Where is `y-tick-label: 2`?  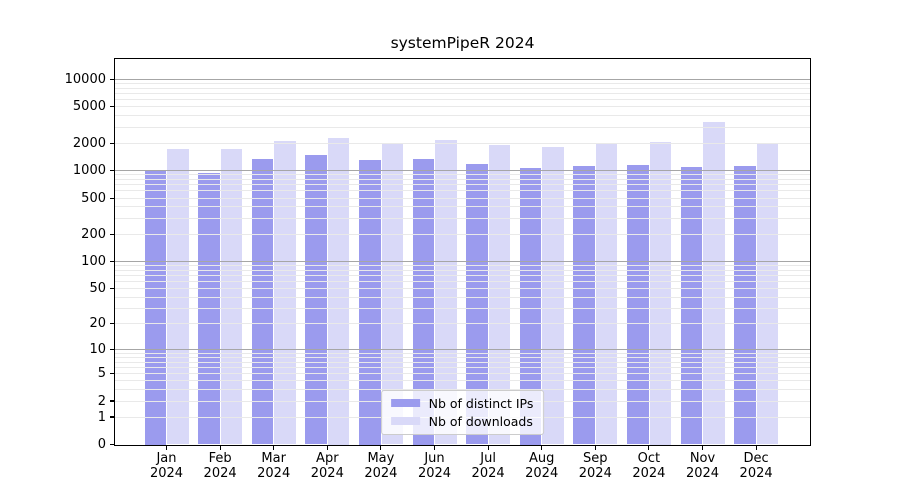
y-tick-label: 2 is located at coordinates (101, 401).